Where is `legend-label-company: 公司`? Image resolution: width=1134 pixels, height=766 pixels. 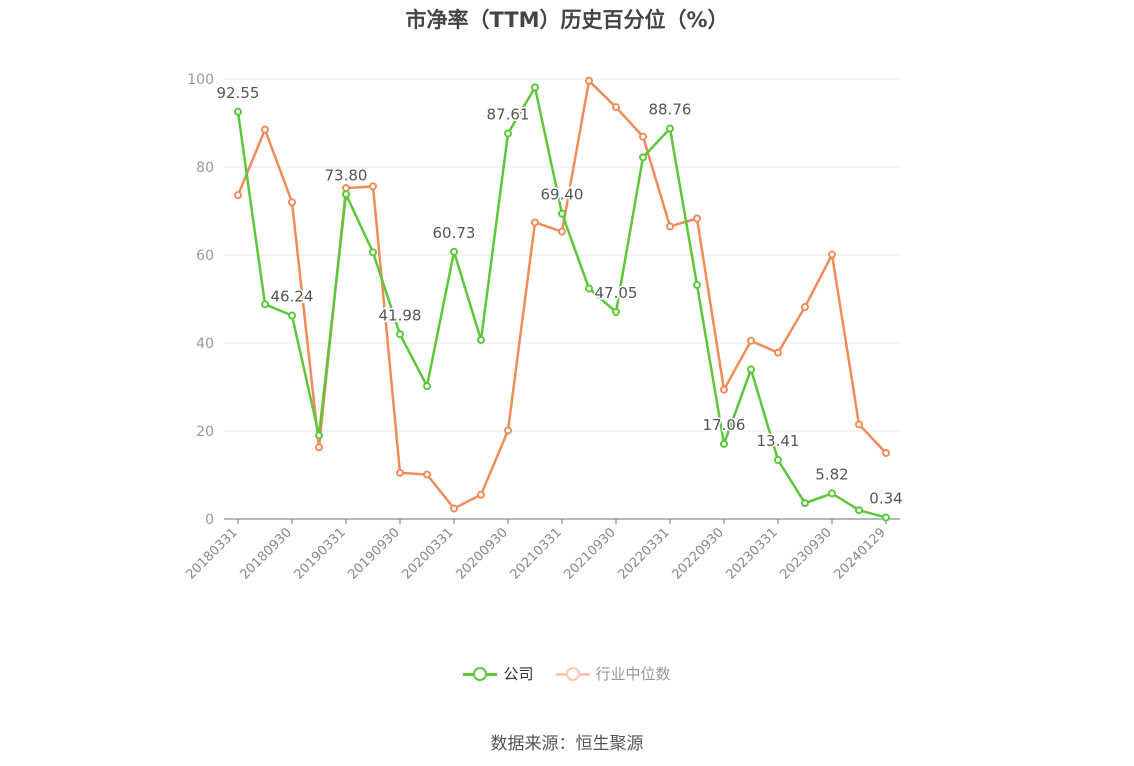
legend-label-company: 公司 is located at coordinates (518, 674).